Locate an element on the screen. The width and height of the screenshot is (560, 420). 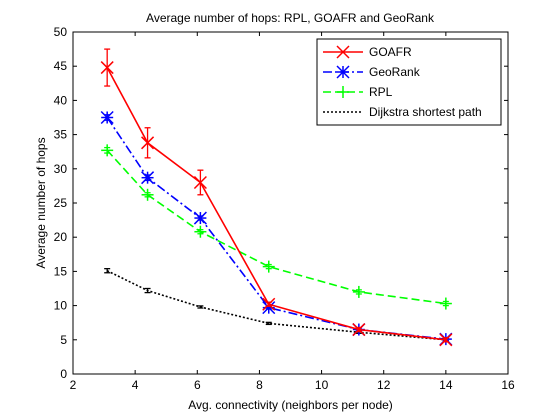
legend-label: GOAFR is located at coordinates (390, 52).